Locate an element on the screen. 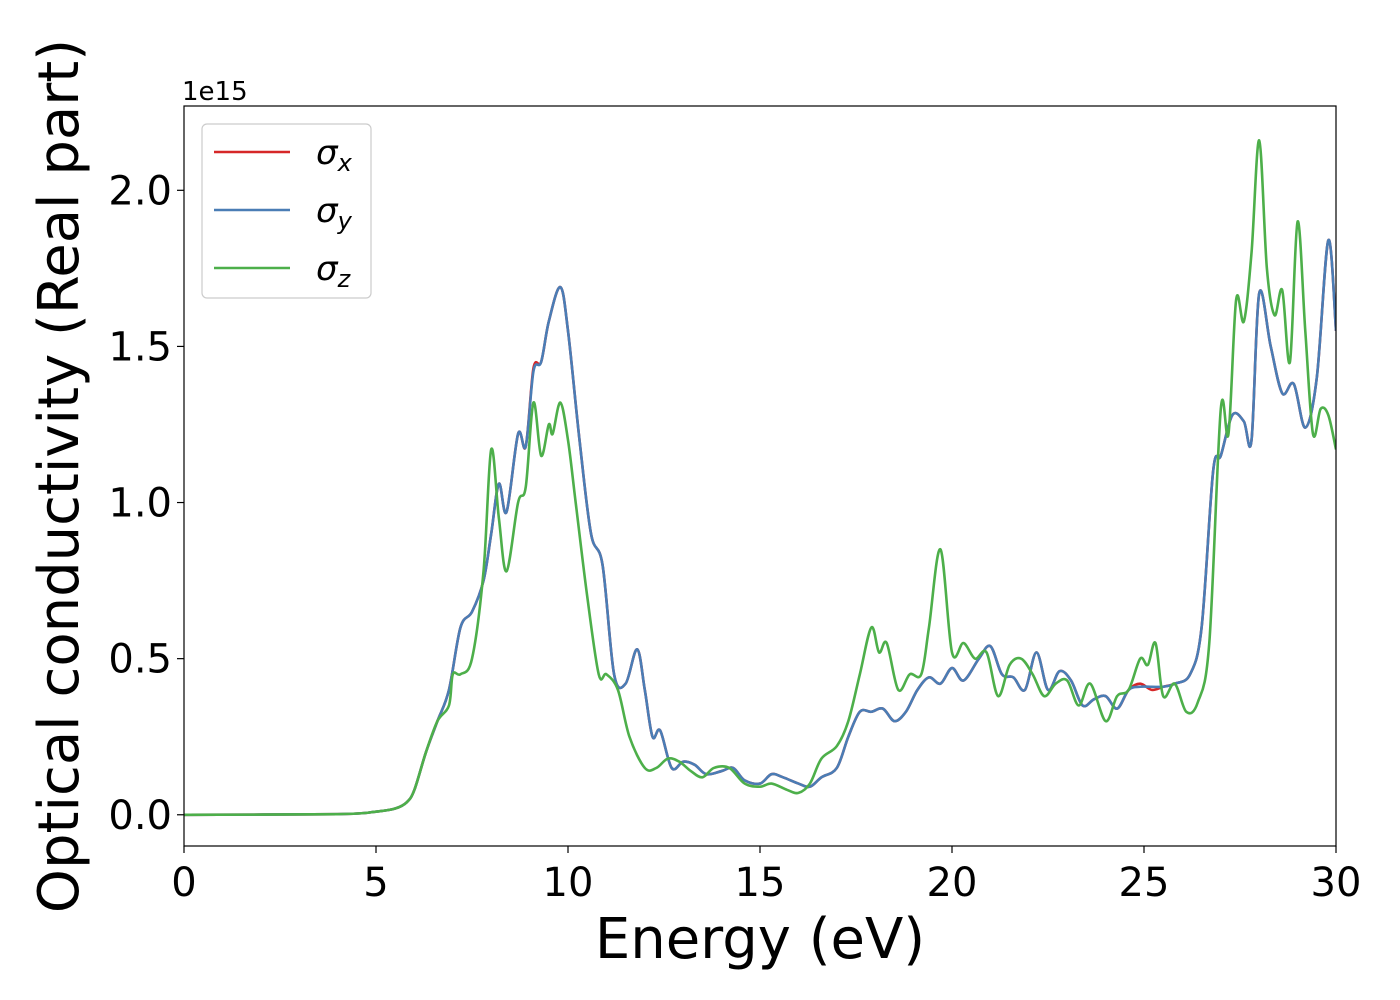  x-axis: 0 5 10 15 20 25 30 is located at coordinates (766, 876).